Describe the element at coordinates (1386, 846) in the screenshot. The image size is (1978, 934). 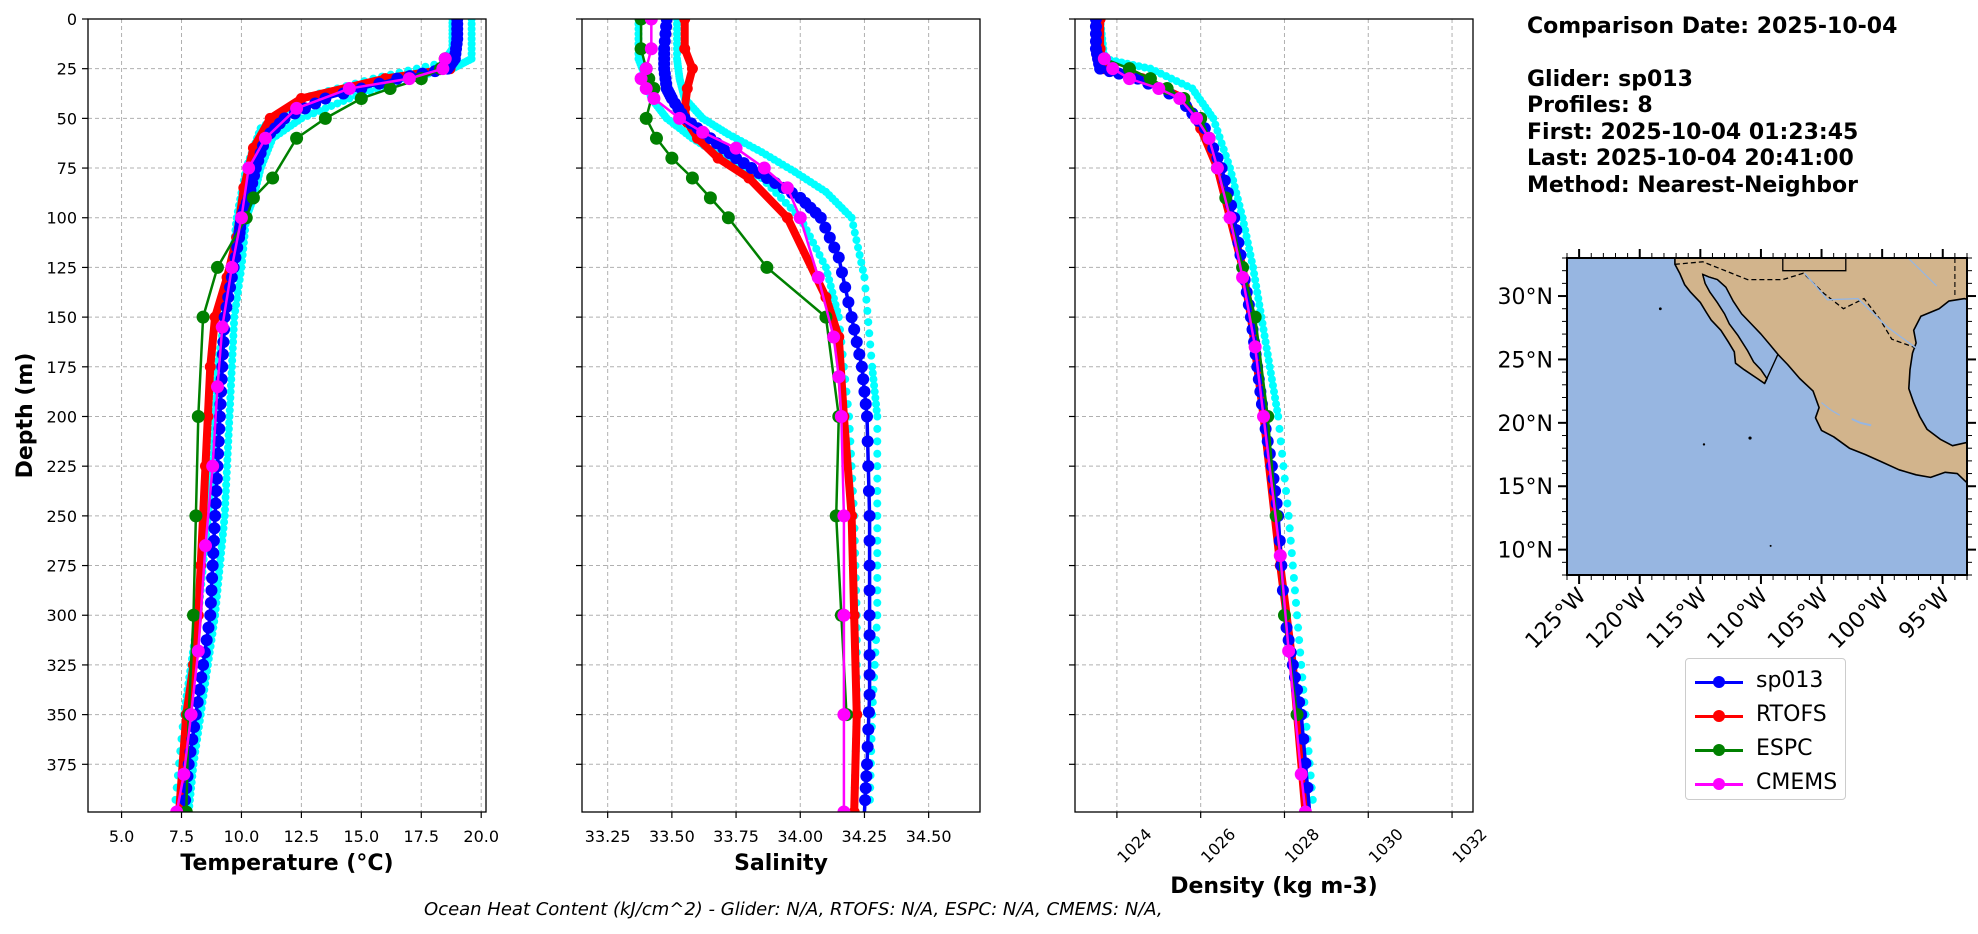
I see `x-tick-label: 1030` at that location.